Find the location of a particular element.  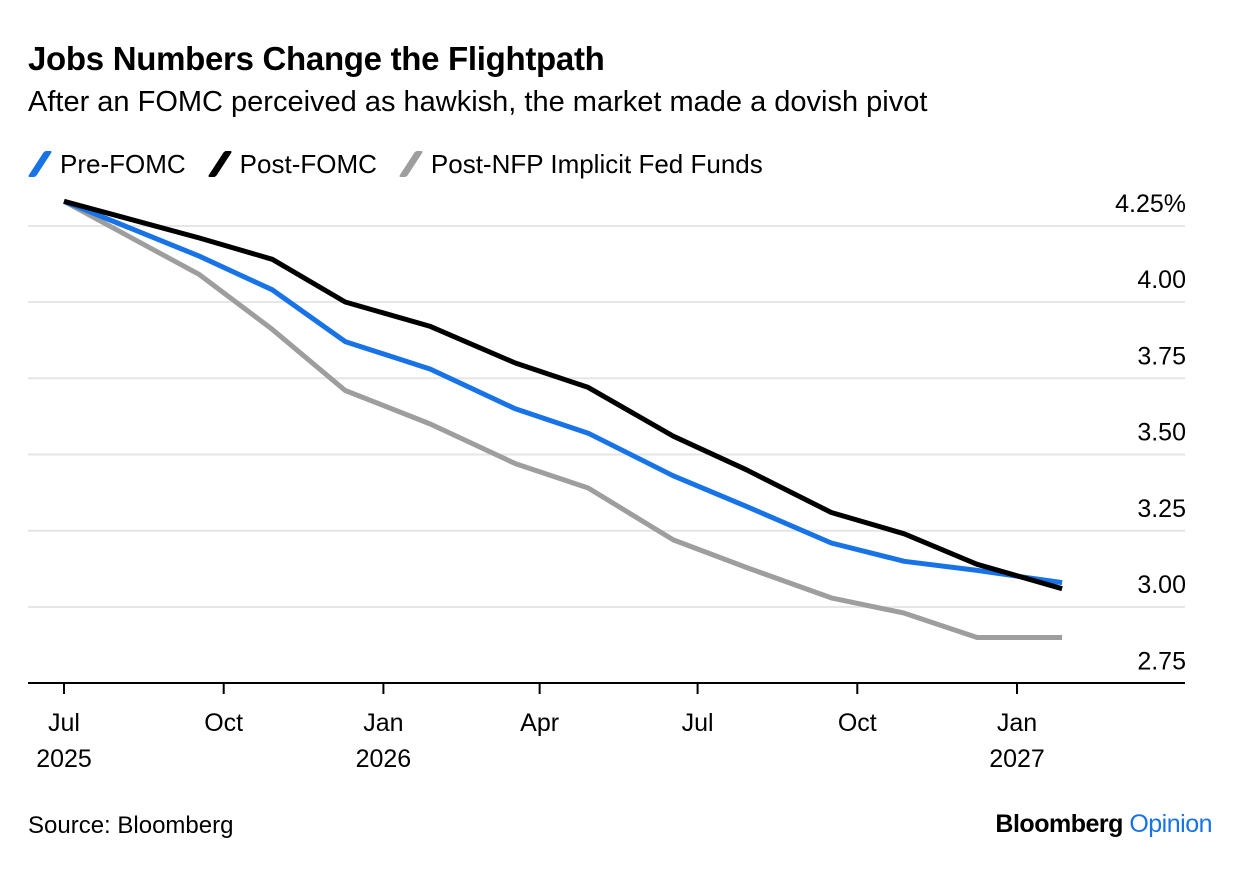

y-tick-label: 3.75 is located at coordinates (1161, 356).